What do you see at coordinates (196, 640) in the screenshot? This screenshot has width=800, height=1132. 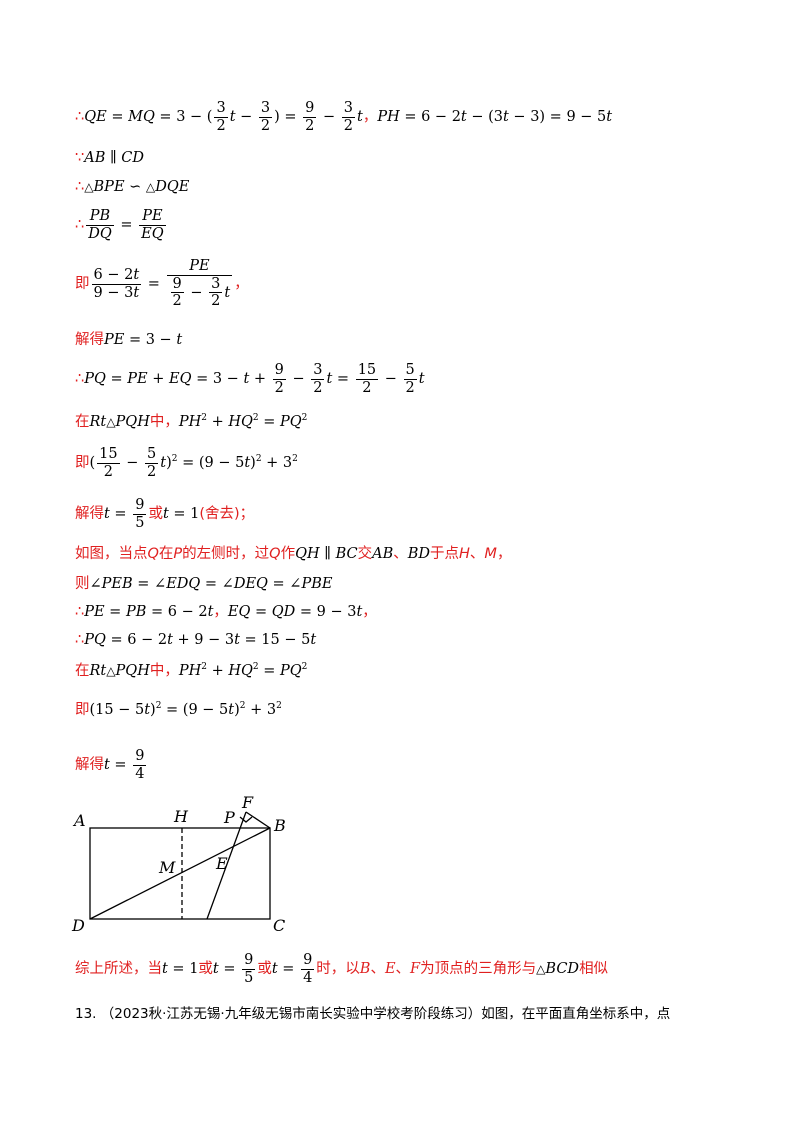 I see `line-14: ∴PQ = 6 − 2t + 9 − 3t = 15 − 5t` at bounding box center [196, 640].